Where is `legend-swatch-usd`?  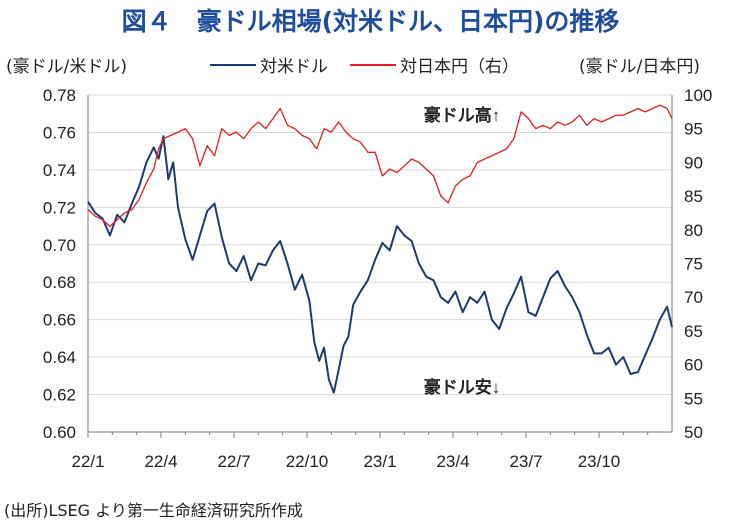
legend-swatch-usd is located at coordinates (233, 64).